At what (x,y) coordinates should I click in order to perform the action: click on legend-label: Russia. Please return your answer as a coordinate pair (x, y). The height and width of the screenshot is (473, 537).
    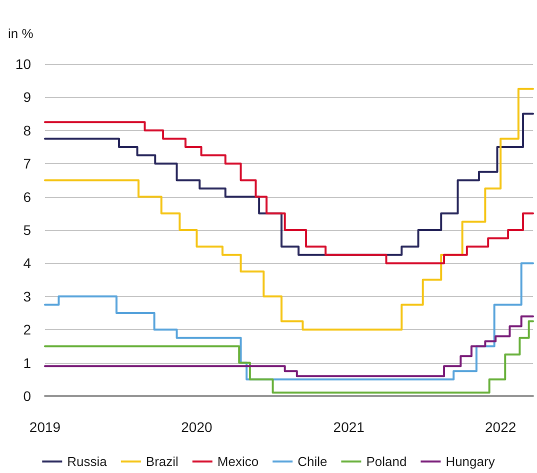
    Looking at the image, I should click on (87, 461).